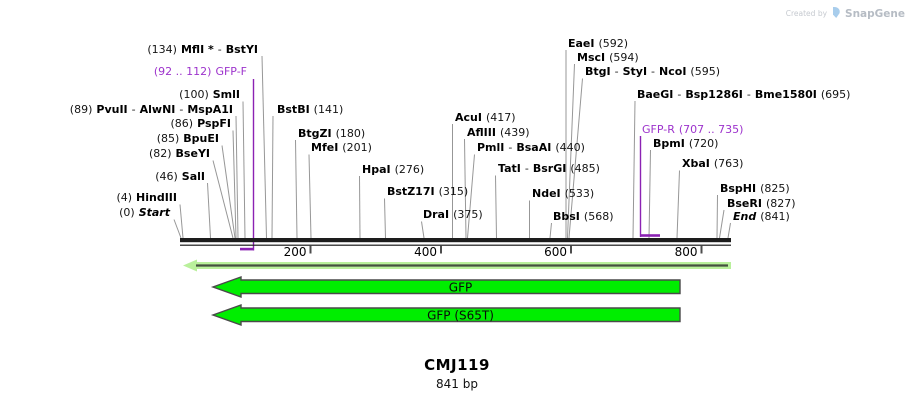  Describe the element at coordinates (712, 163) in the screenshot. I see `site-label-xbai: XbaI (763)` at that location.